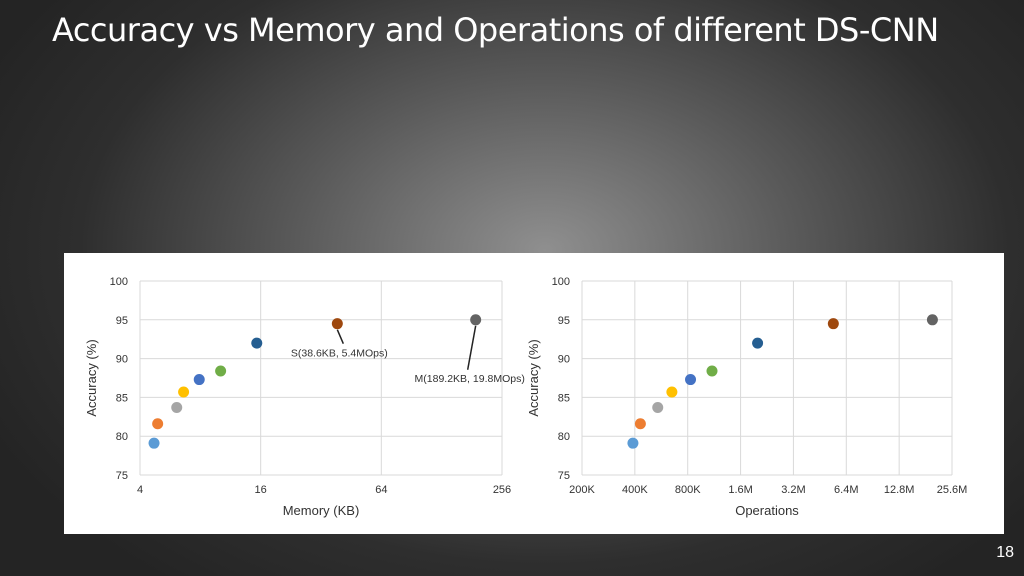 The image size is (1024, 576). I want to click on x-tick-label: 200K, so click(582, 490).